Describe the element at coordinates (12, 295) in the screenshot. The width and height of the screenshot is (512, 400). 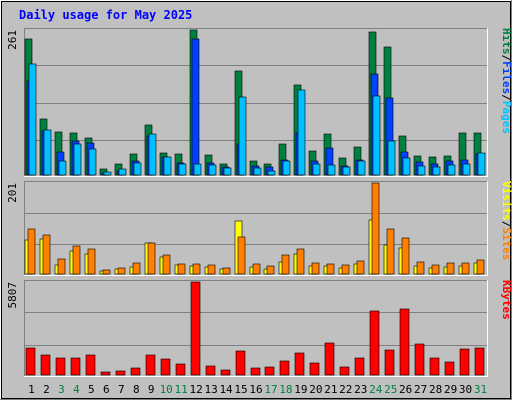
I see `max-value-label: 5807` at that location.